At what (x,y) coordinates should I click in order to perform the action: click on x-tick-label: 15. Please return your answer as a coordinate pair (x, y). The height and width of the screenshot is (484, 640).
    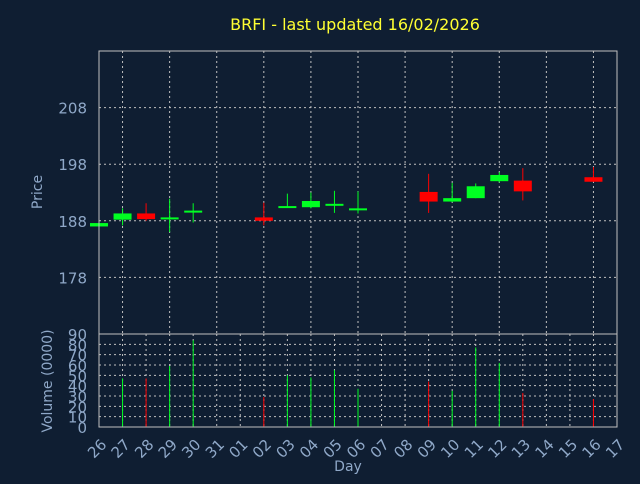
    Looking at the image, I should click on (568, 449).